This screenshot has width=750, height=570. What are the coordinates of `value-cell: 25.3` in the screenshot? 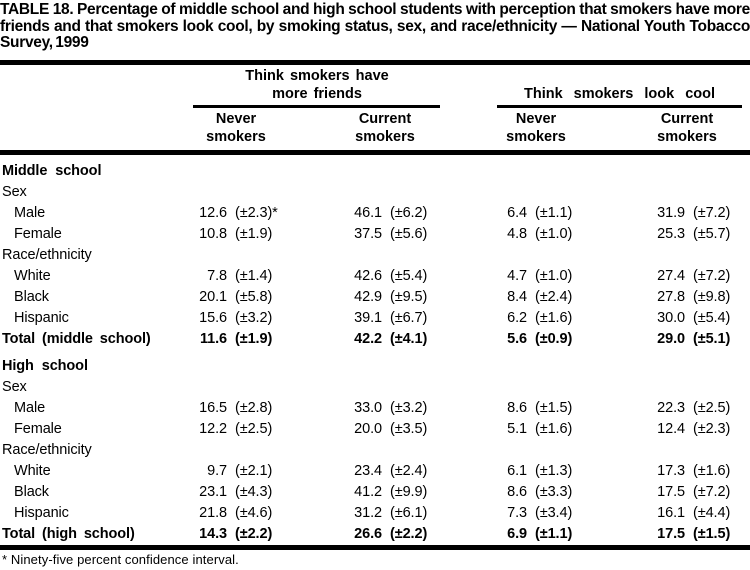 It's located at (671, 234).